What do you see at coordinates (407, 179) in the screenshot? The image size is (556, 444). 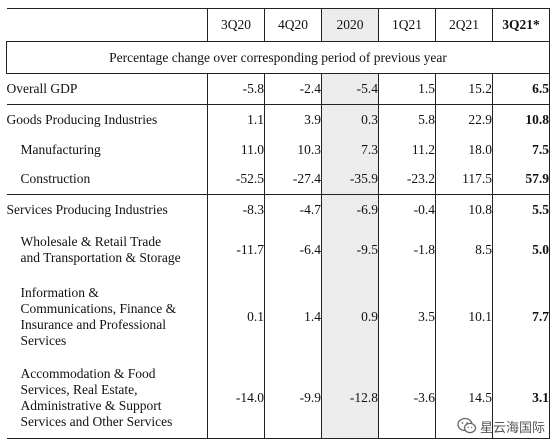 I see `table-cell: -23.2` at bounding box center [407, 179].